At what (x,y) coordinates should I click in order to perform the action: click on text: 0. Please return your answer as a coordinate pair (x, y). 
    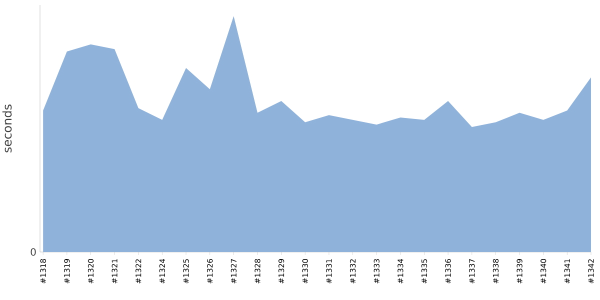
    Looking at the image, I should click on (33, 252).